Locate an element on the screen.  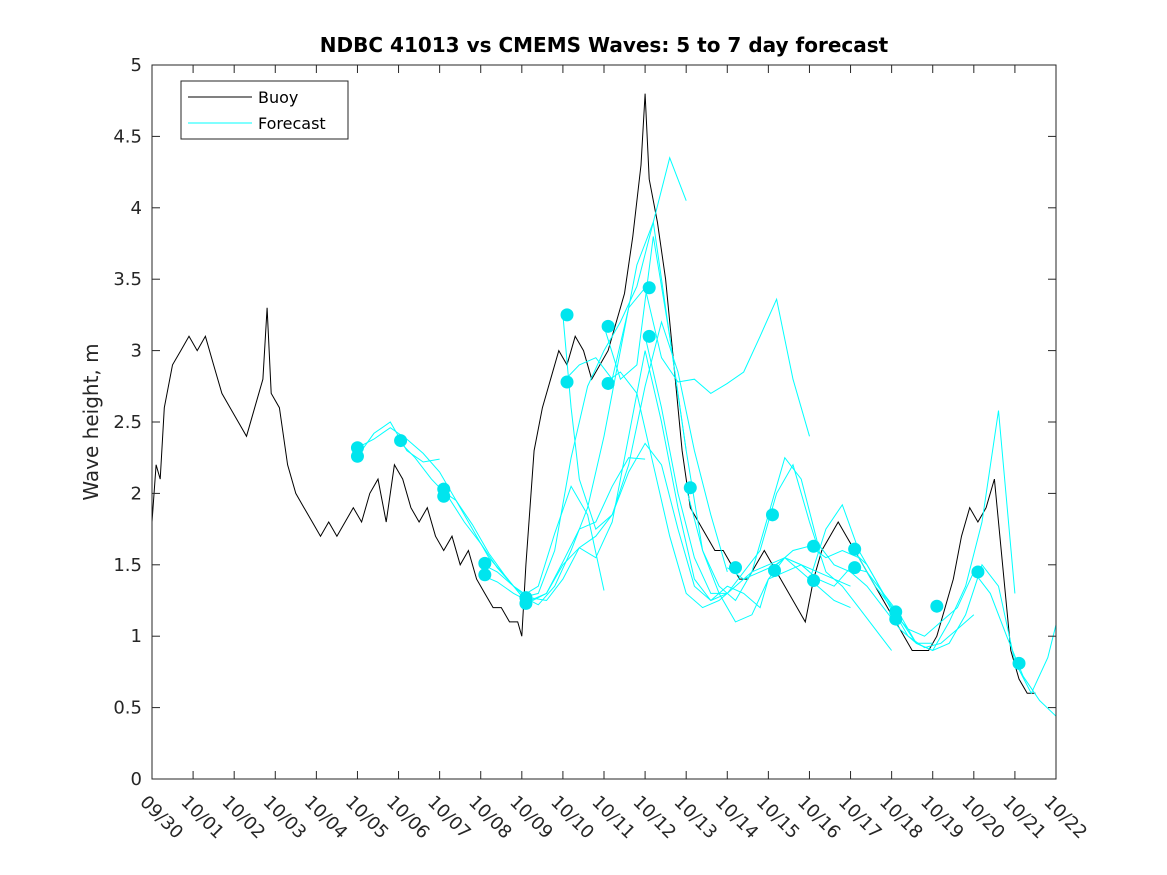
legend: Buoy Forecast is located at coordinates (264, 110).